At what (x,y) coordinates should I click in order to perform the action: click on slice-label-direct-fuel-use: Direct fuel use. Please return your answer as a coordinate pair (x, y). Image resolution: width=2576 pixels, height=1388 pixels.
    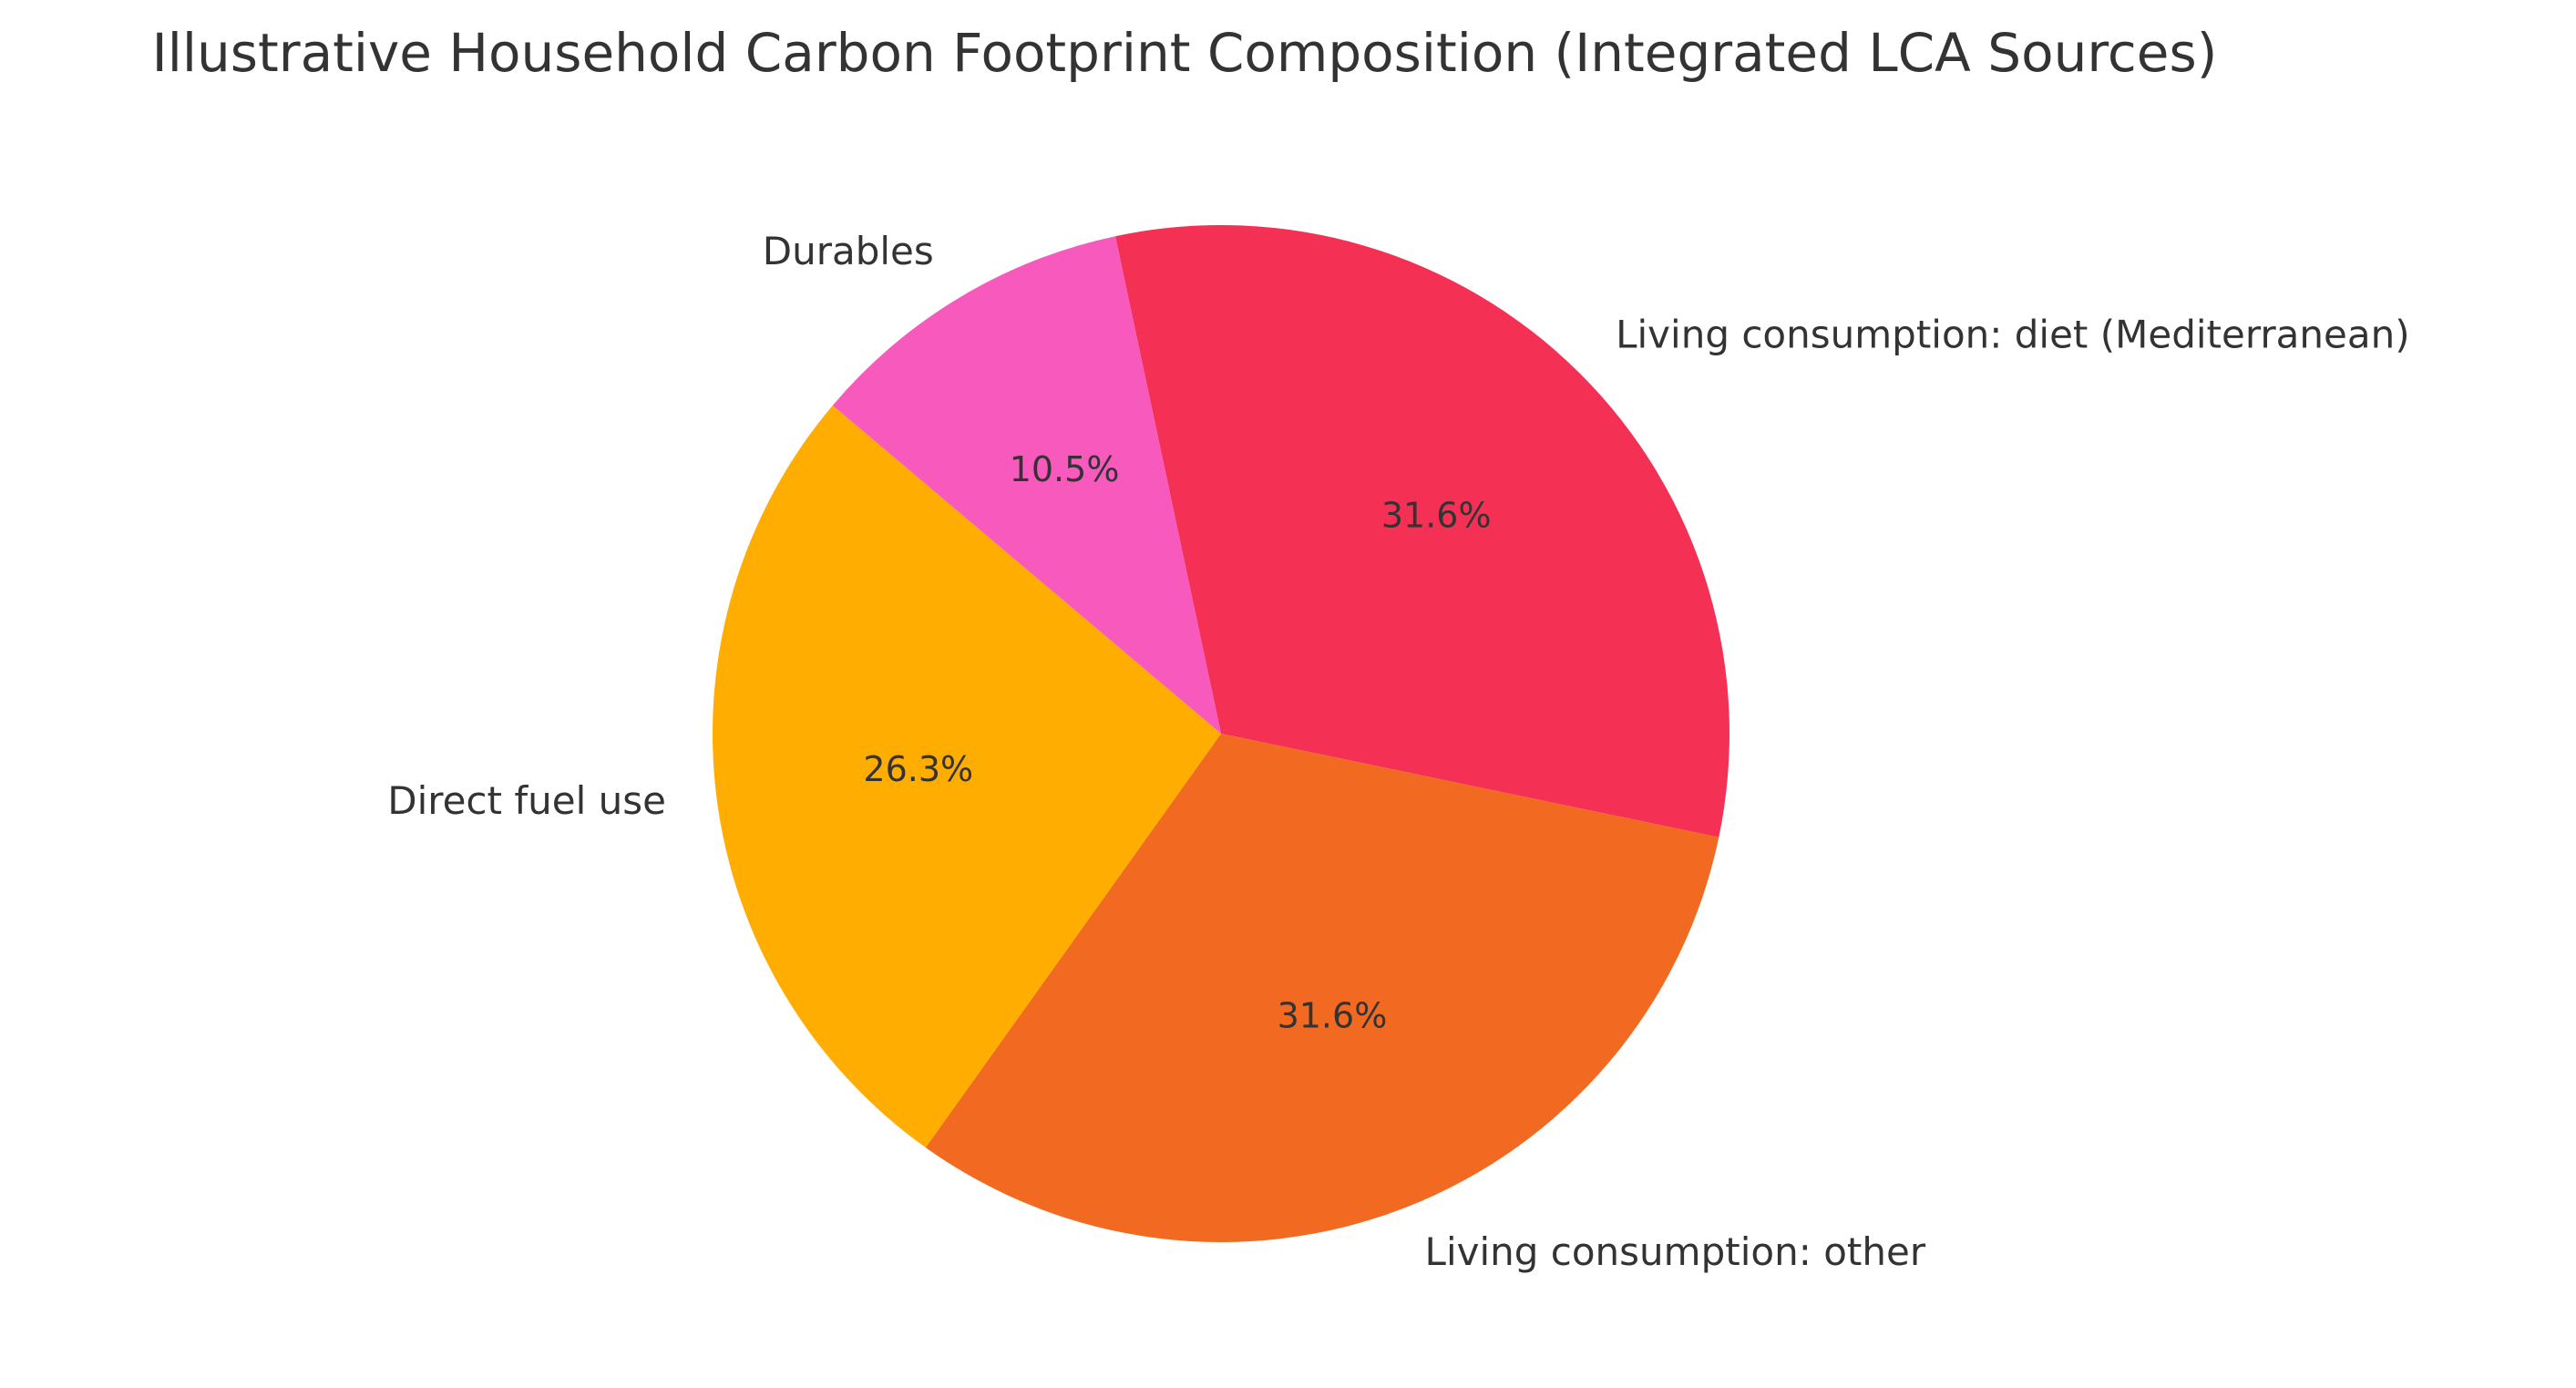
    Looking at the image, I should click on (527, 800).